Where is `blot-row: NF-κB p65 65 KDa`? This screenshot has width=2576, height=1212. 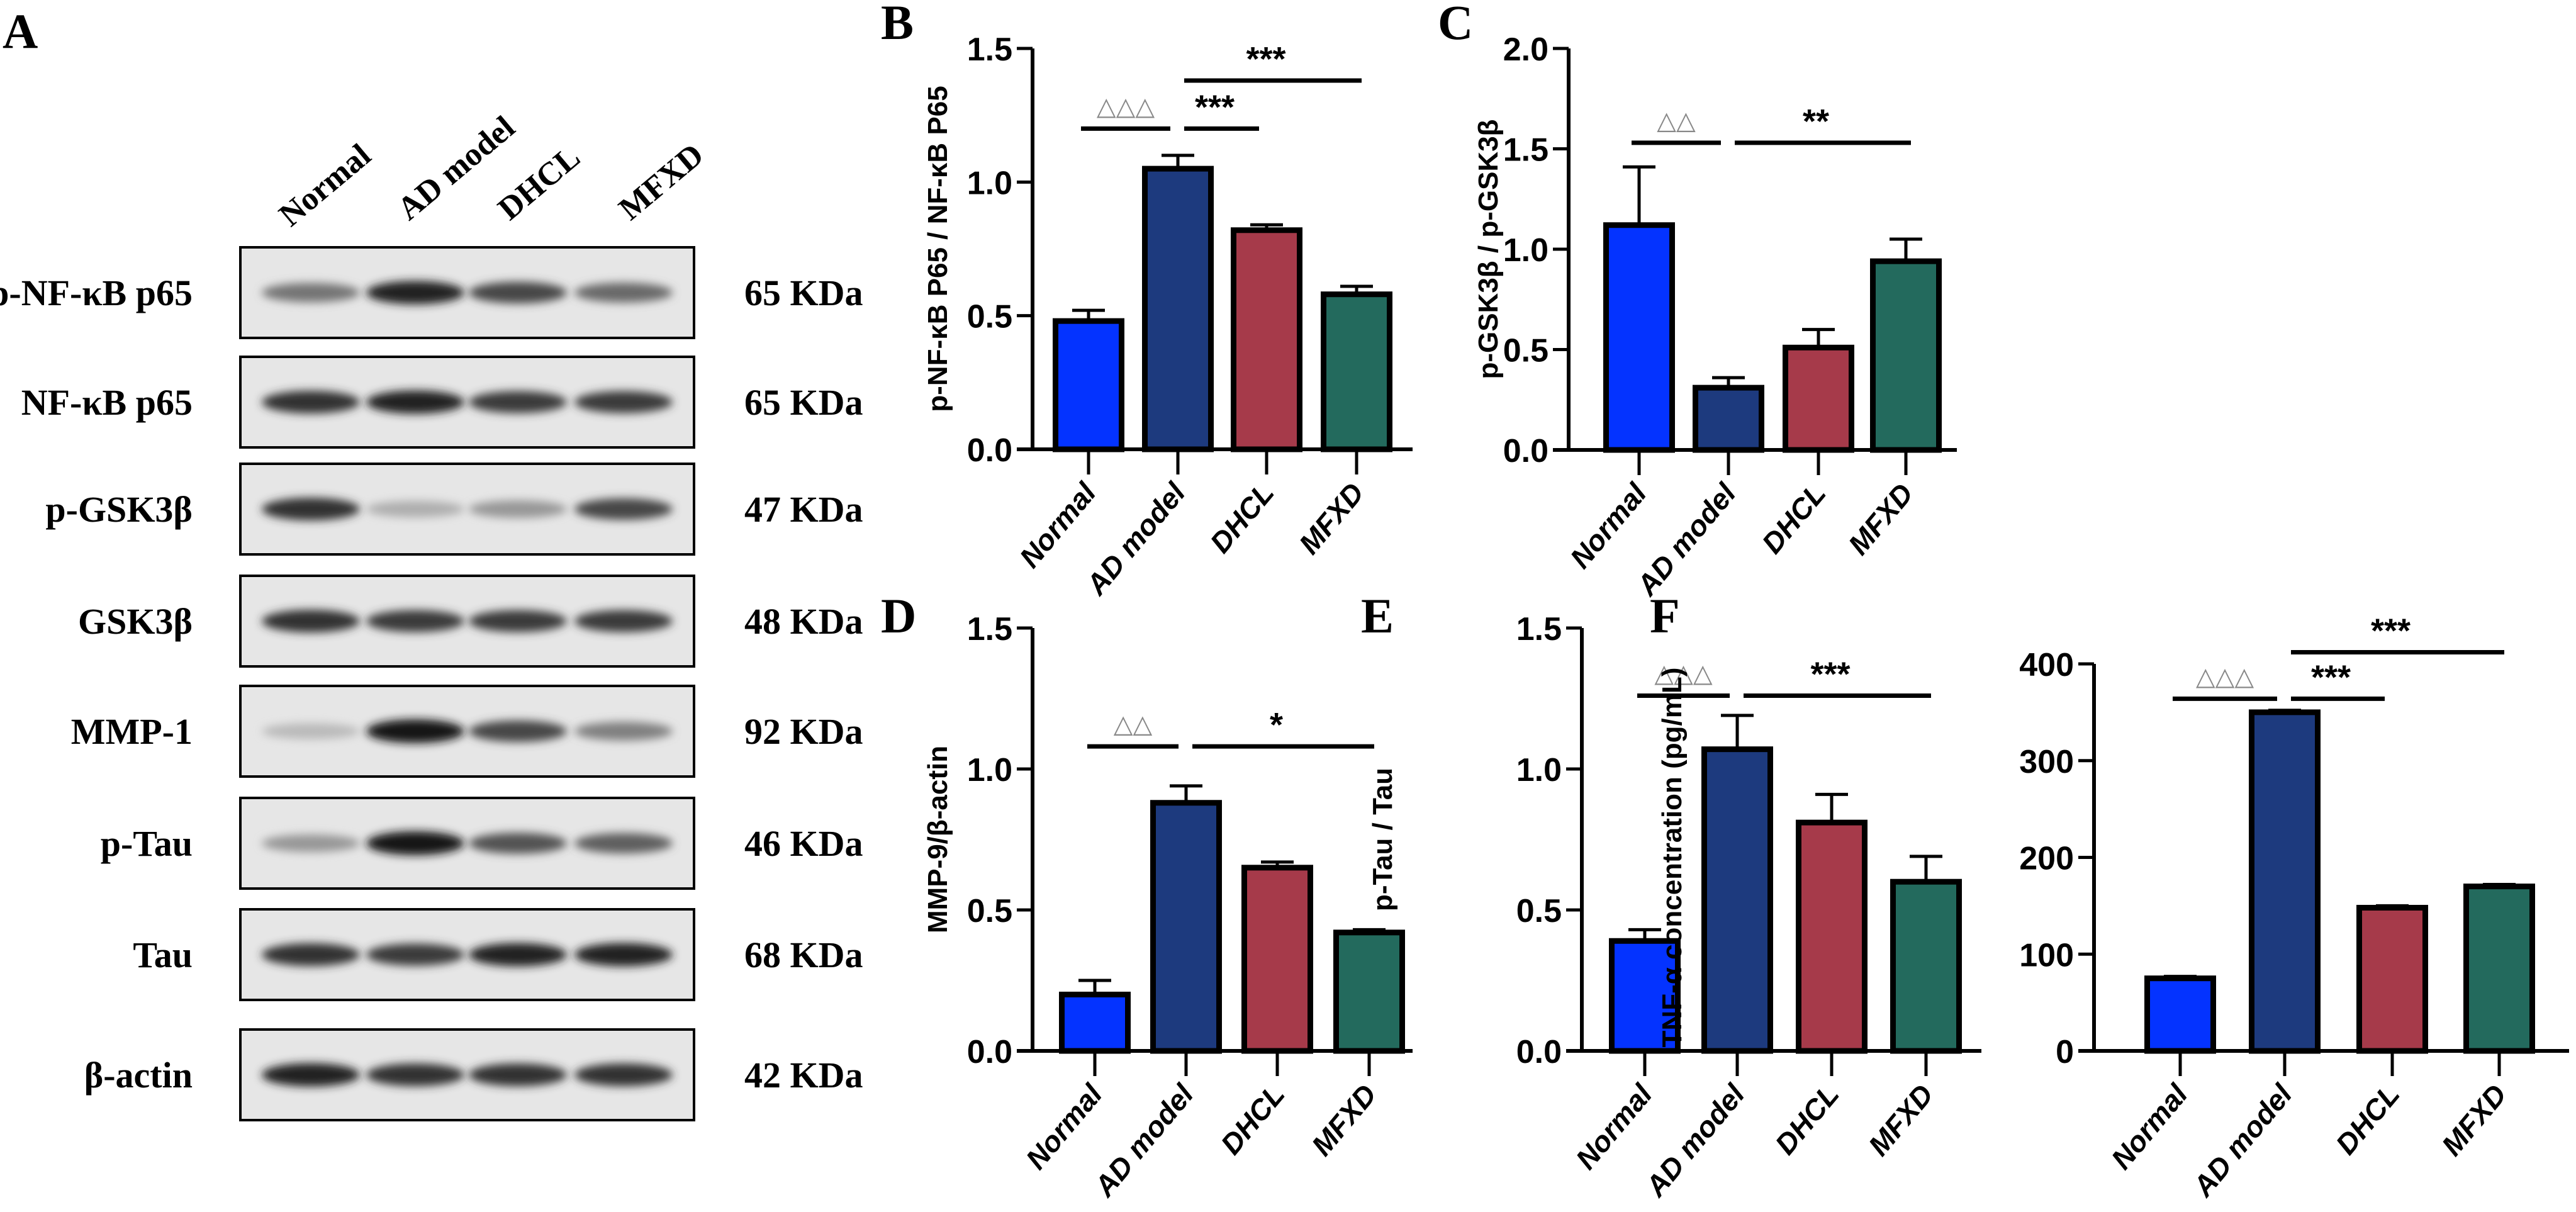
blot-row: NF-κB p65 65 KDa is located at coordinates (442, 402).